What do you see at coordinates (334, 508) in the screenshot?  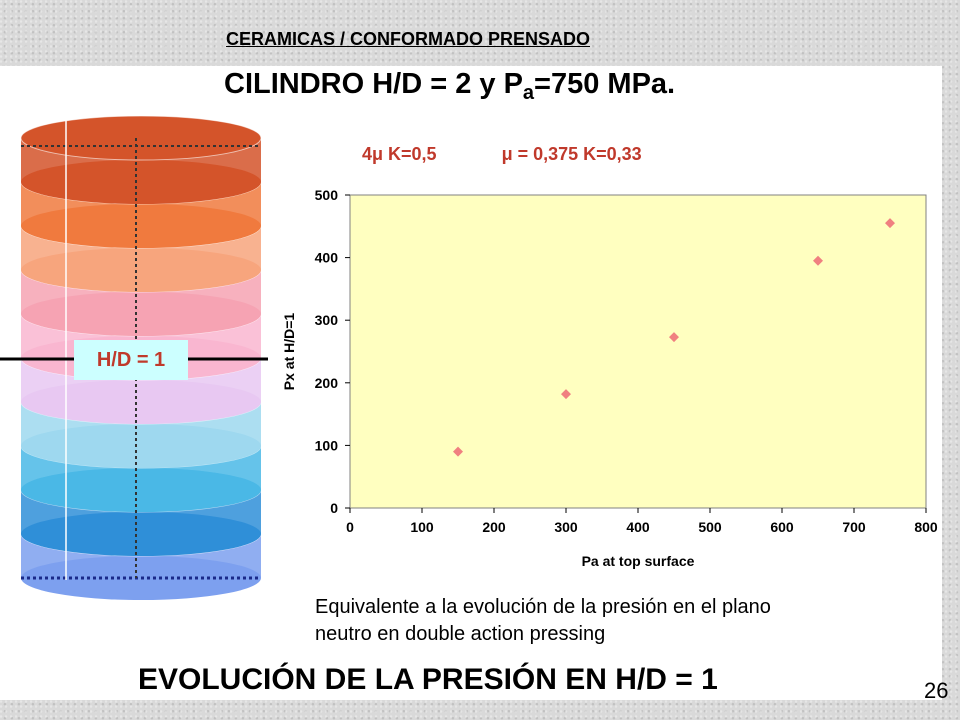 I see `y-tick-label: 0` at bounding box center [334, 508].